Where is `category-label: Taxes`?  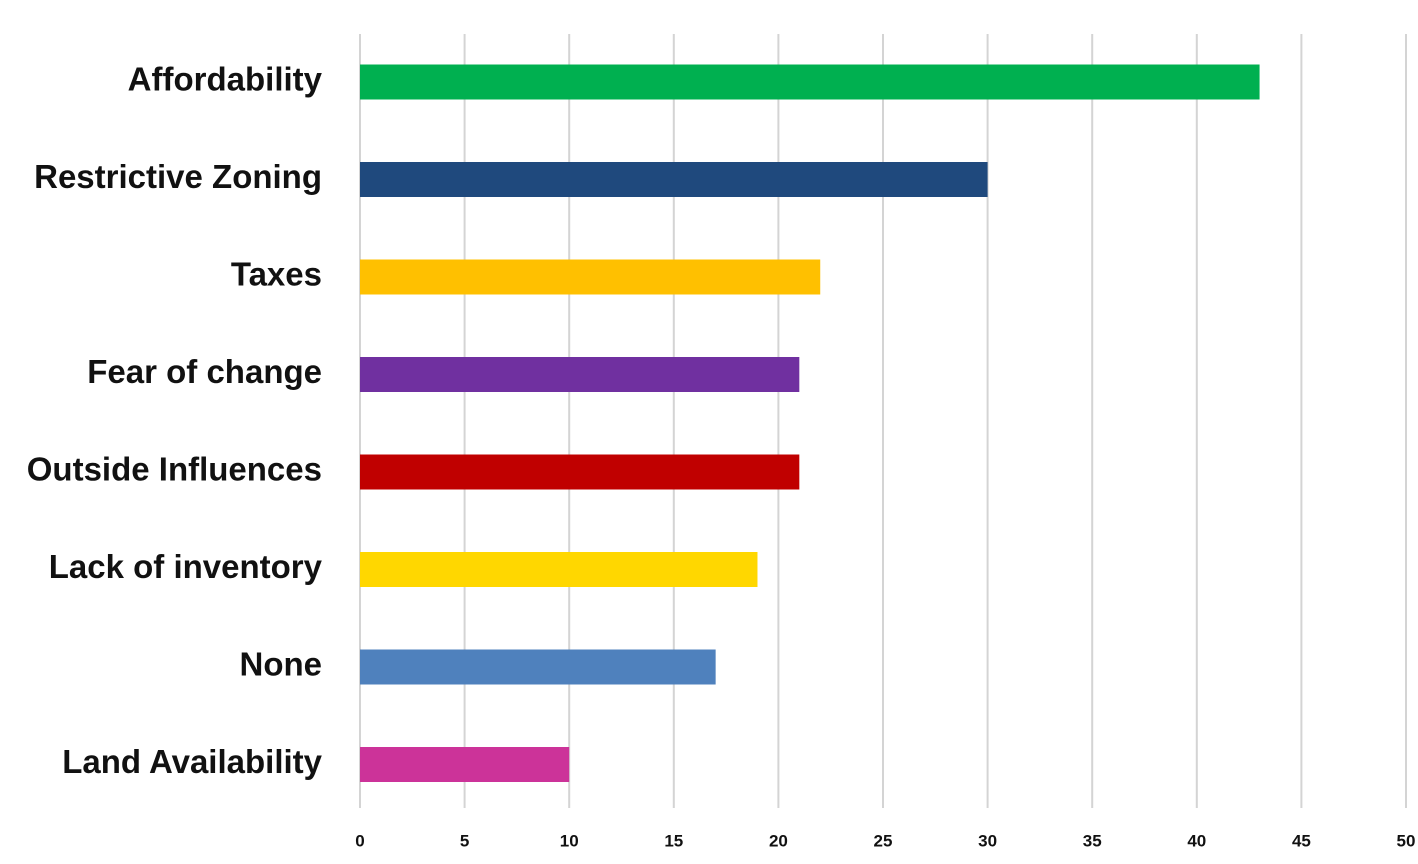 category-label: Taxes is located at coordinates (276, 274).